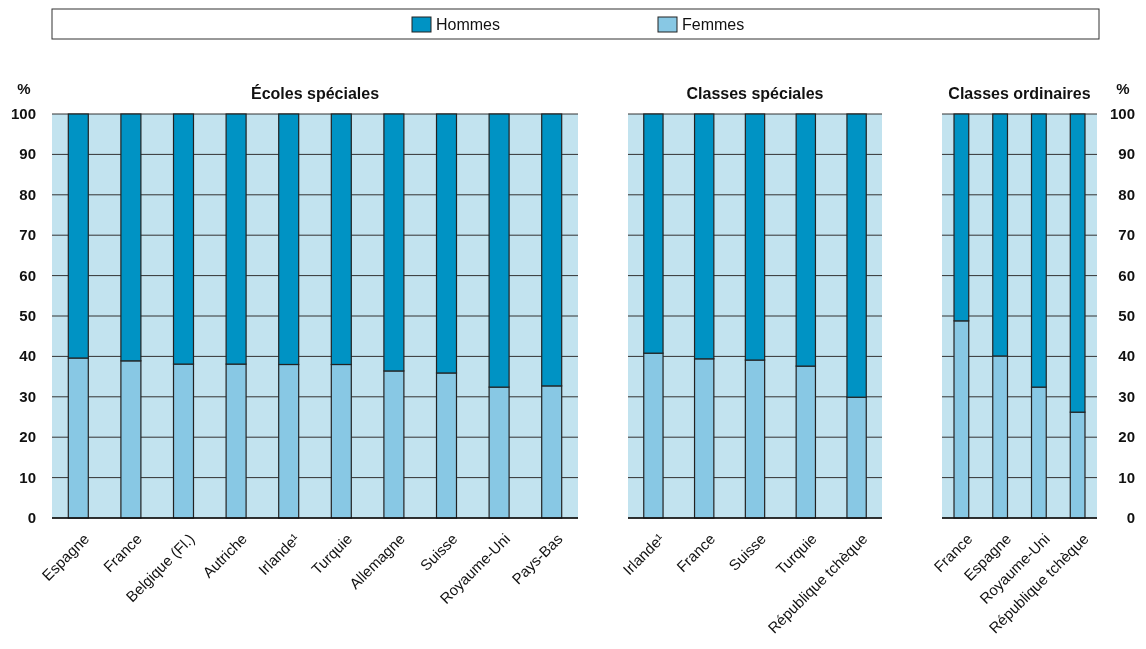 The image size is (1146, 649). I want to click on y-tick-label: 80, so click(27, 194).